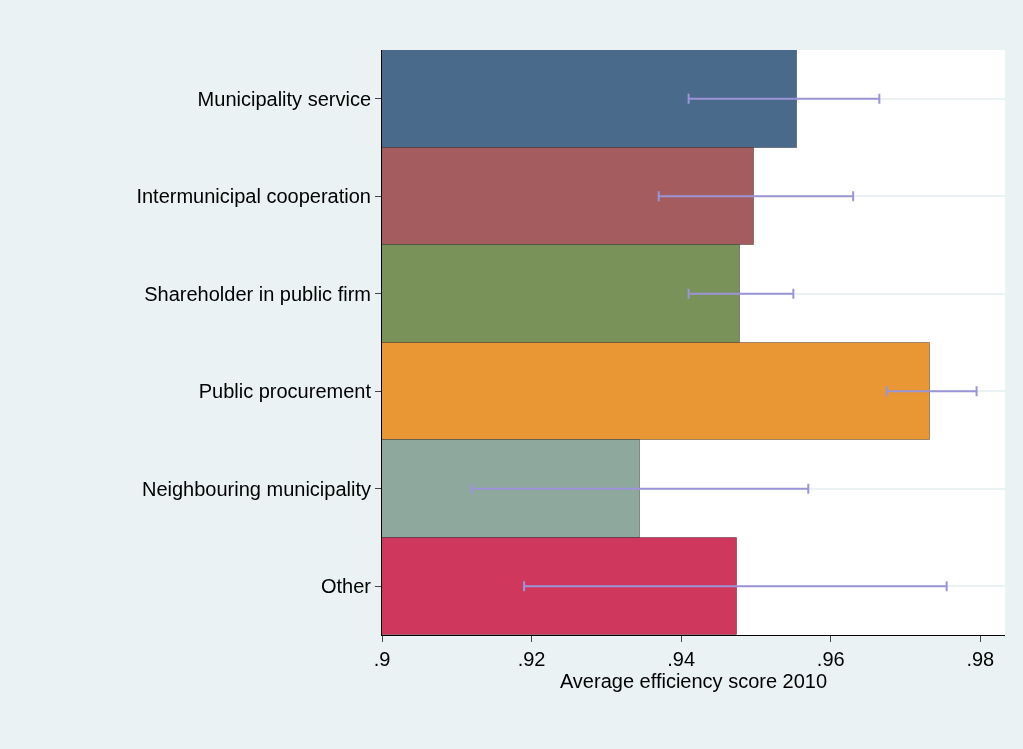 The width and height of the screenshot is (1023, 749). I want to click on y-tick-label: Public procurement, so click(285, 391).